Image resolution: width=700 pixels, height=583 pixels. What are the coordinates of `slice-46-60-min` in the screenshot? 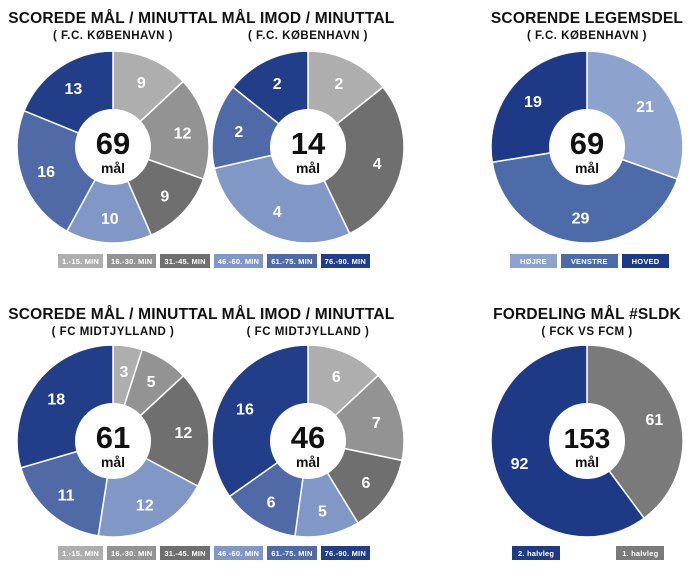 It's located at (109, 194).